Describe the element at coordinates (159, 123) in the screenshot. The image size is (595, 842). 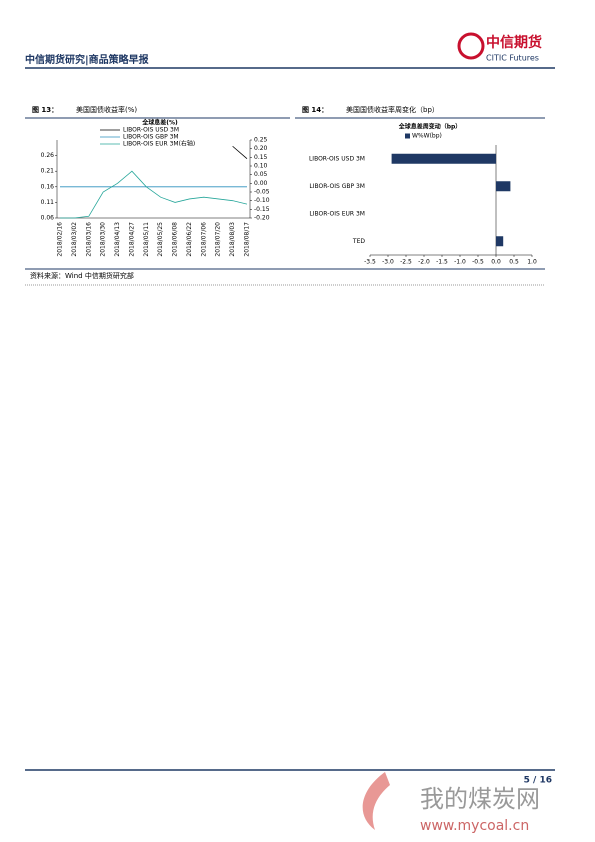
I see `chart-title: 全球息差(%)` at that location.